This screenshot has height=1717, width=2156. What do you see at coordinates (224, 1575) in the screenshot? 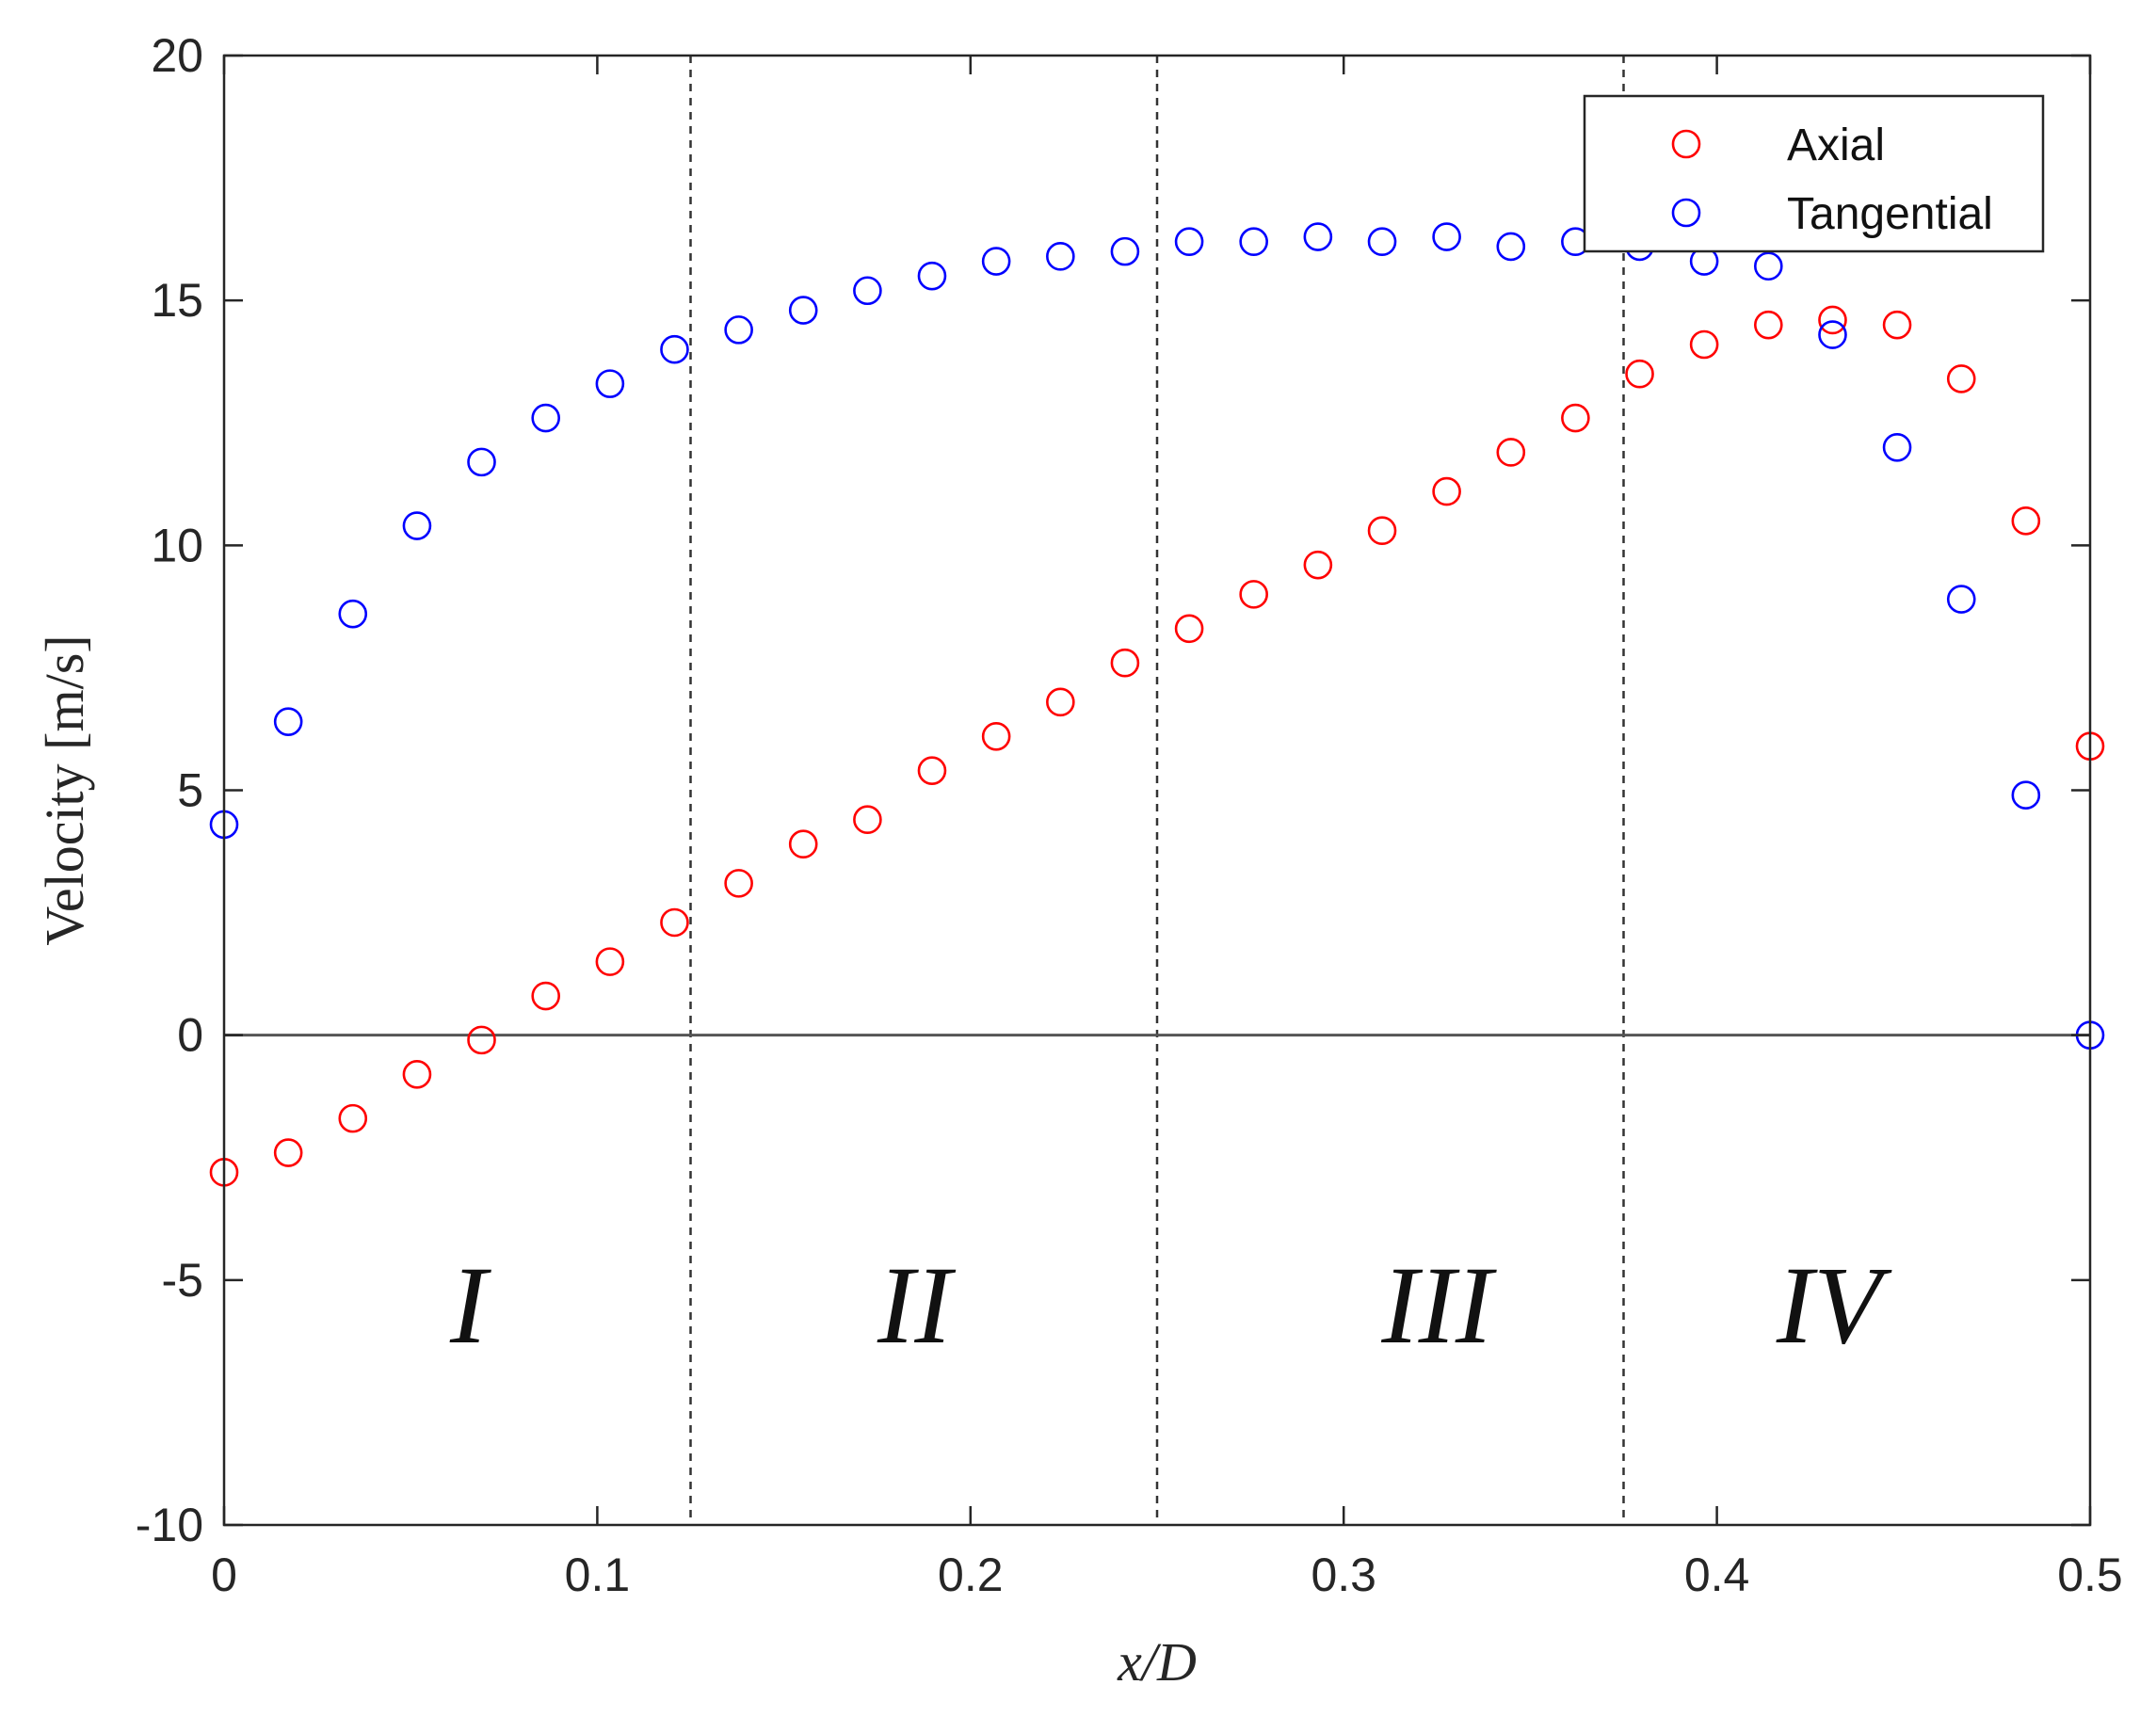
I see `x-tick-label-0: 0` at bounding box center [224, 1575].